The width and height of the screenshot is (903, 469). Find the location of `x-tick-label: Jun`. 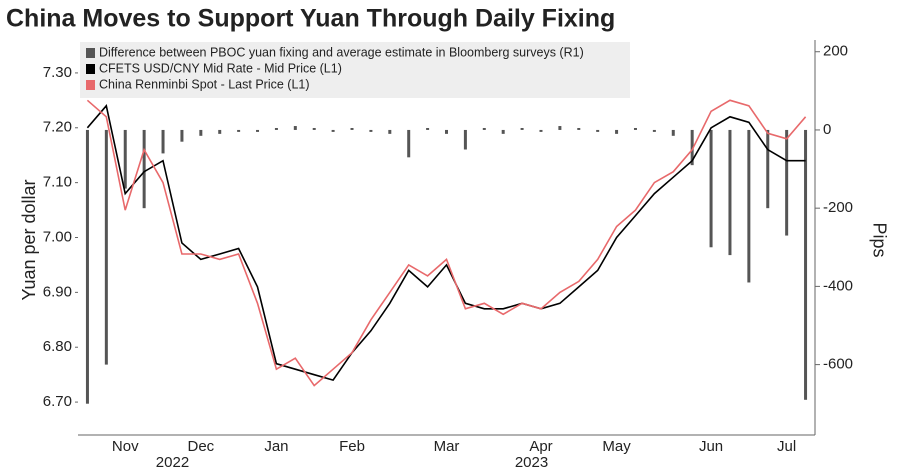

x-tick-label: Jun is located at coordinates (711, 446).